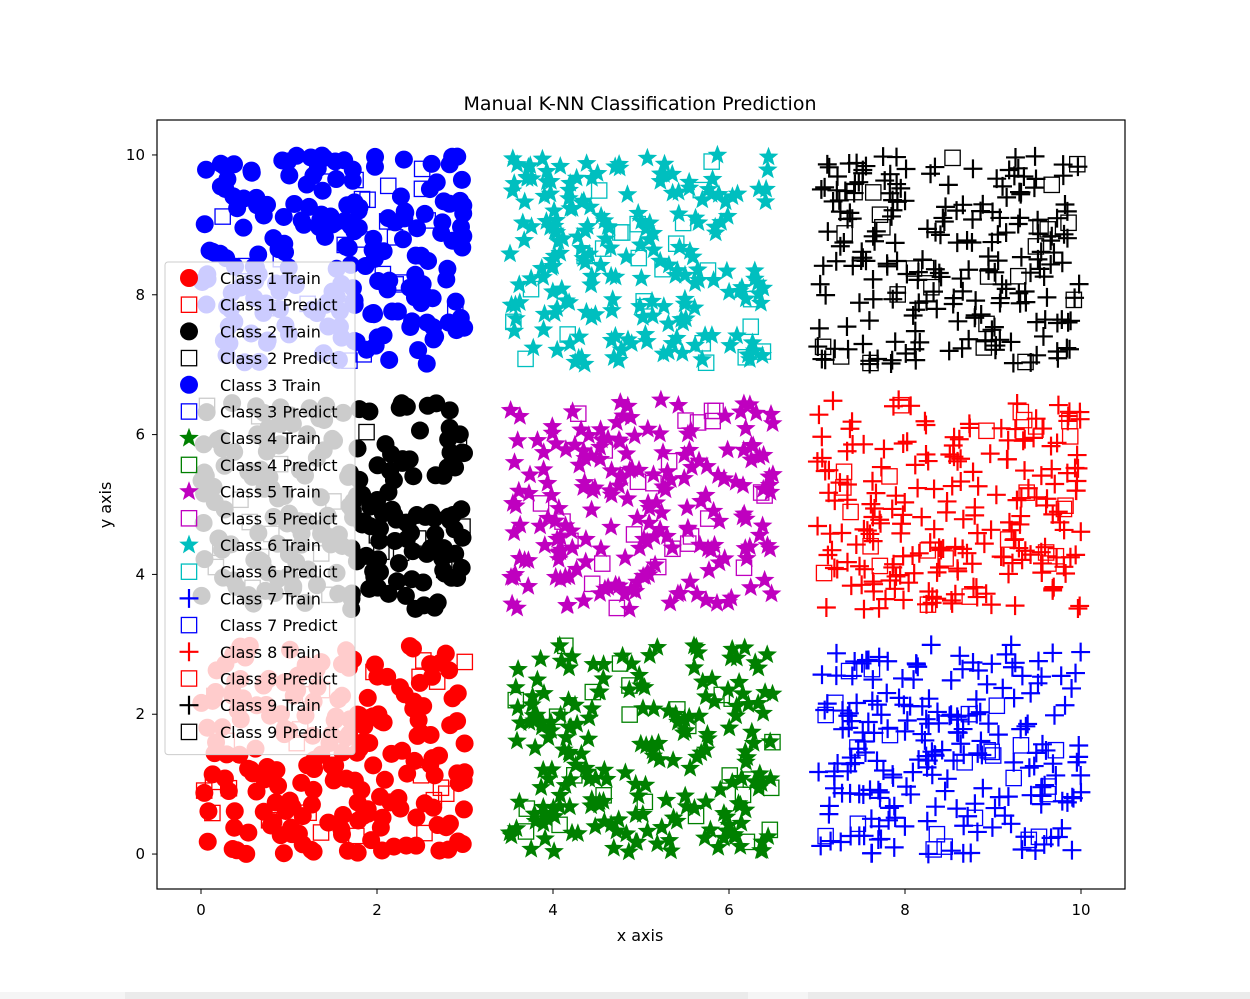 This screenshot has width=1250, height=999. Describe the element at coordinates (189, 278) in the screenshot. I see `legend-swatch` at that location.